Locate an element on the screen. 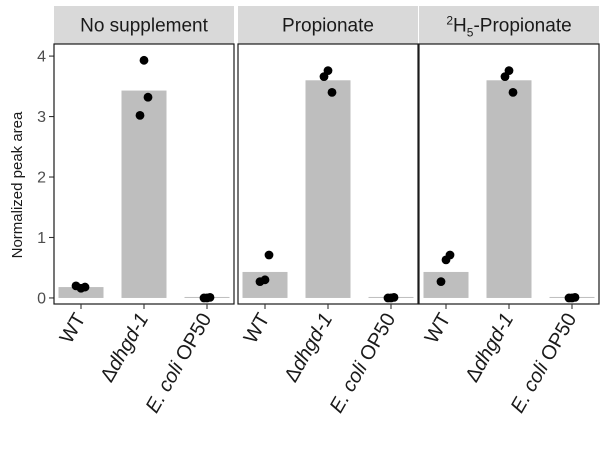  y-tick-label: 2 is located at coordinates (41, 178).